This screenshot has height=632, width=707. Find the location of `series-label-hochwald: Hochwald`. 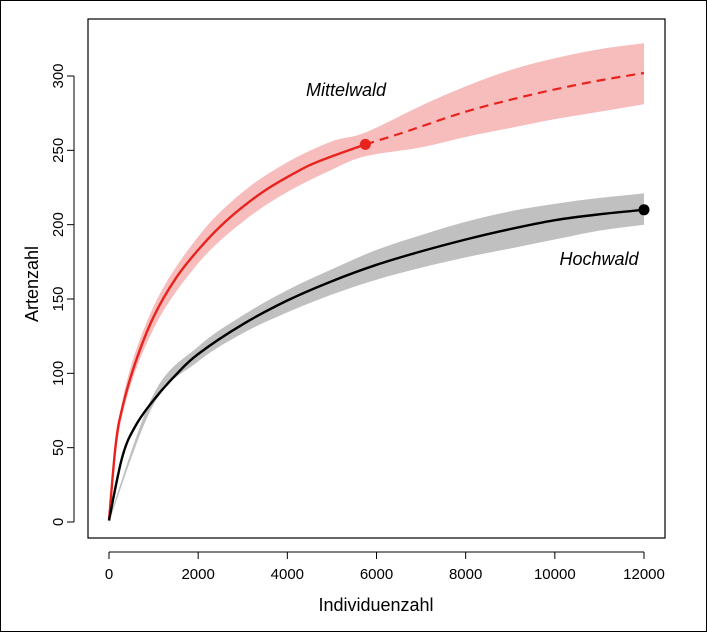

series-label-hochwald: Hochwald is located at coordinates (599, 259).